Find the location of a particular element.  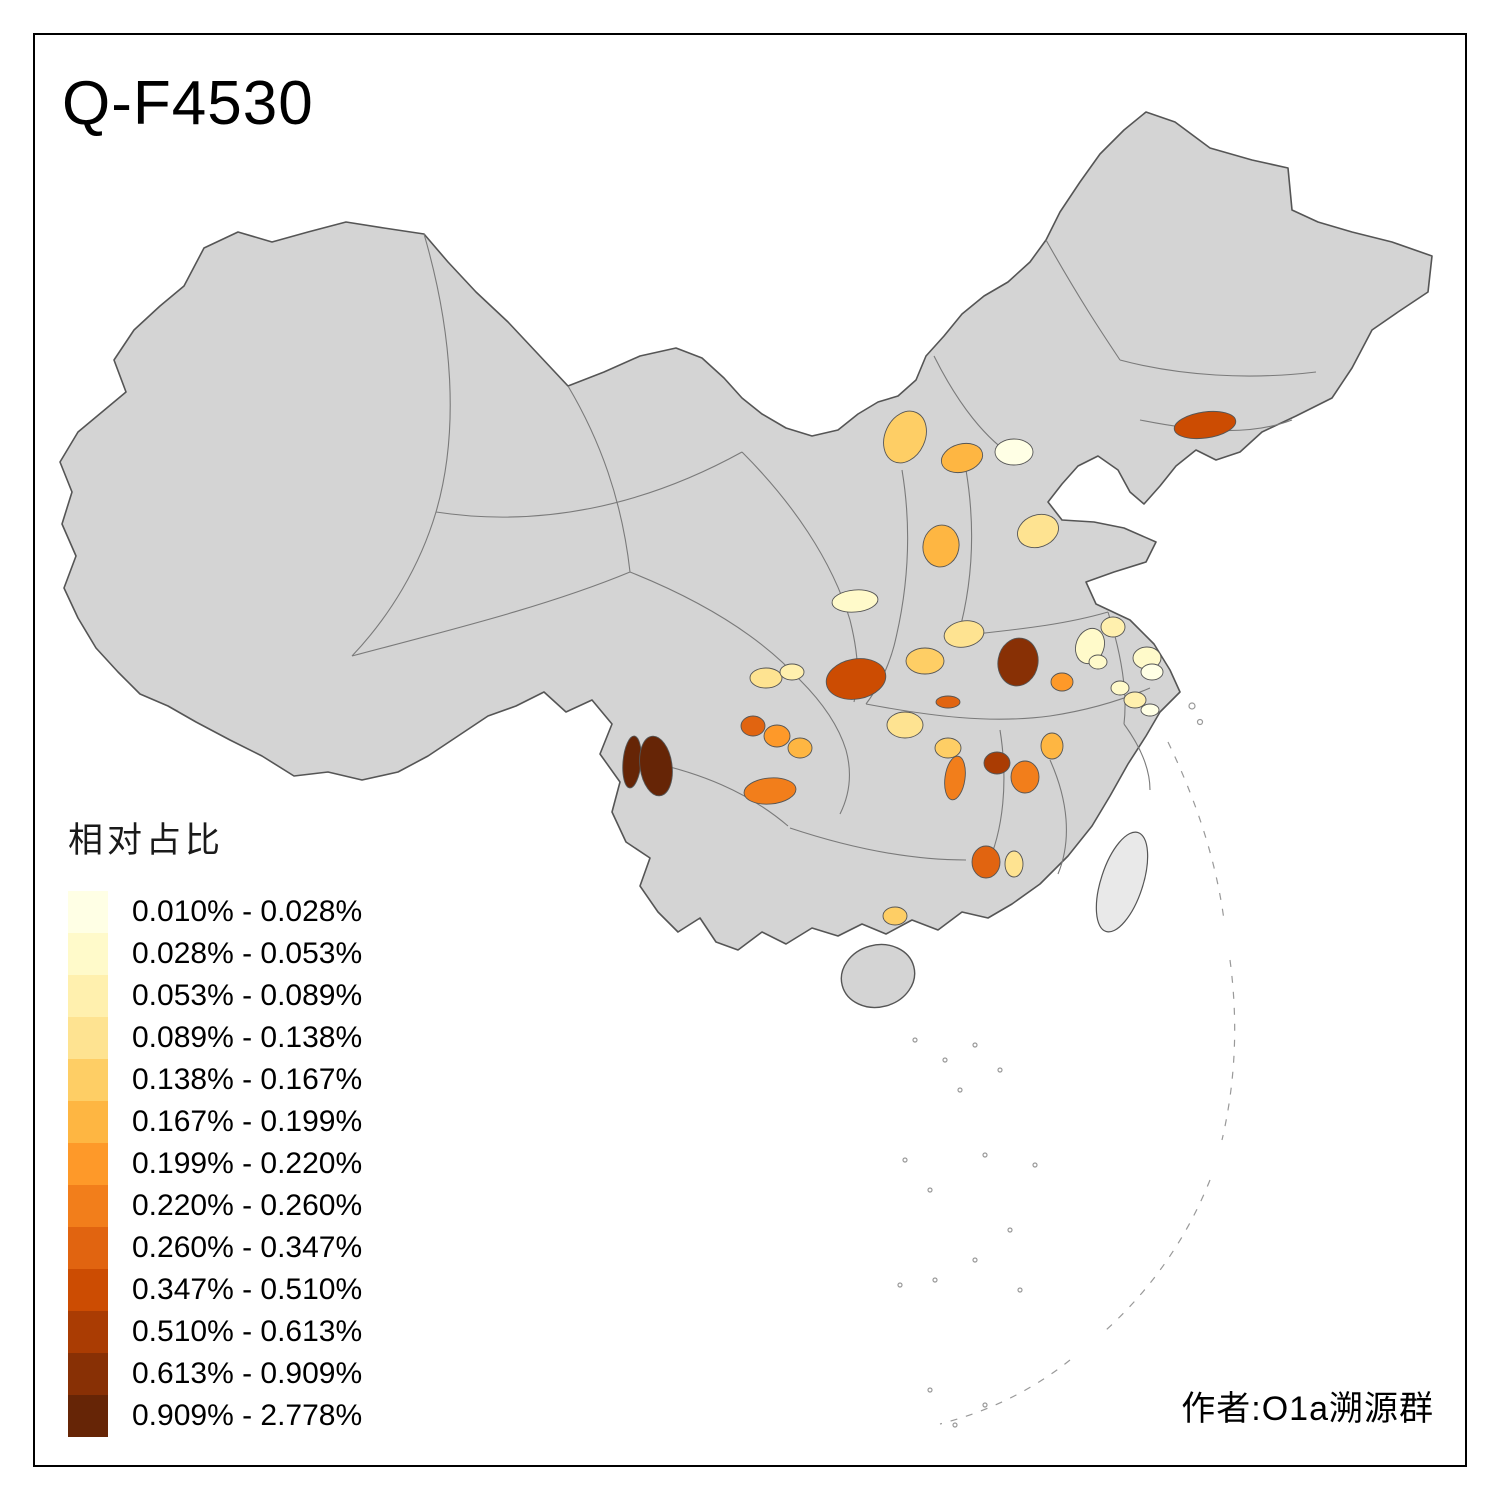

taiwan-island is located at coordinates (1122, 882).